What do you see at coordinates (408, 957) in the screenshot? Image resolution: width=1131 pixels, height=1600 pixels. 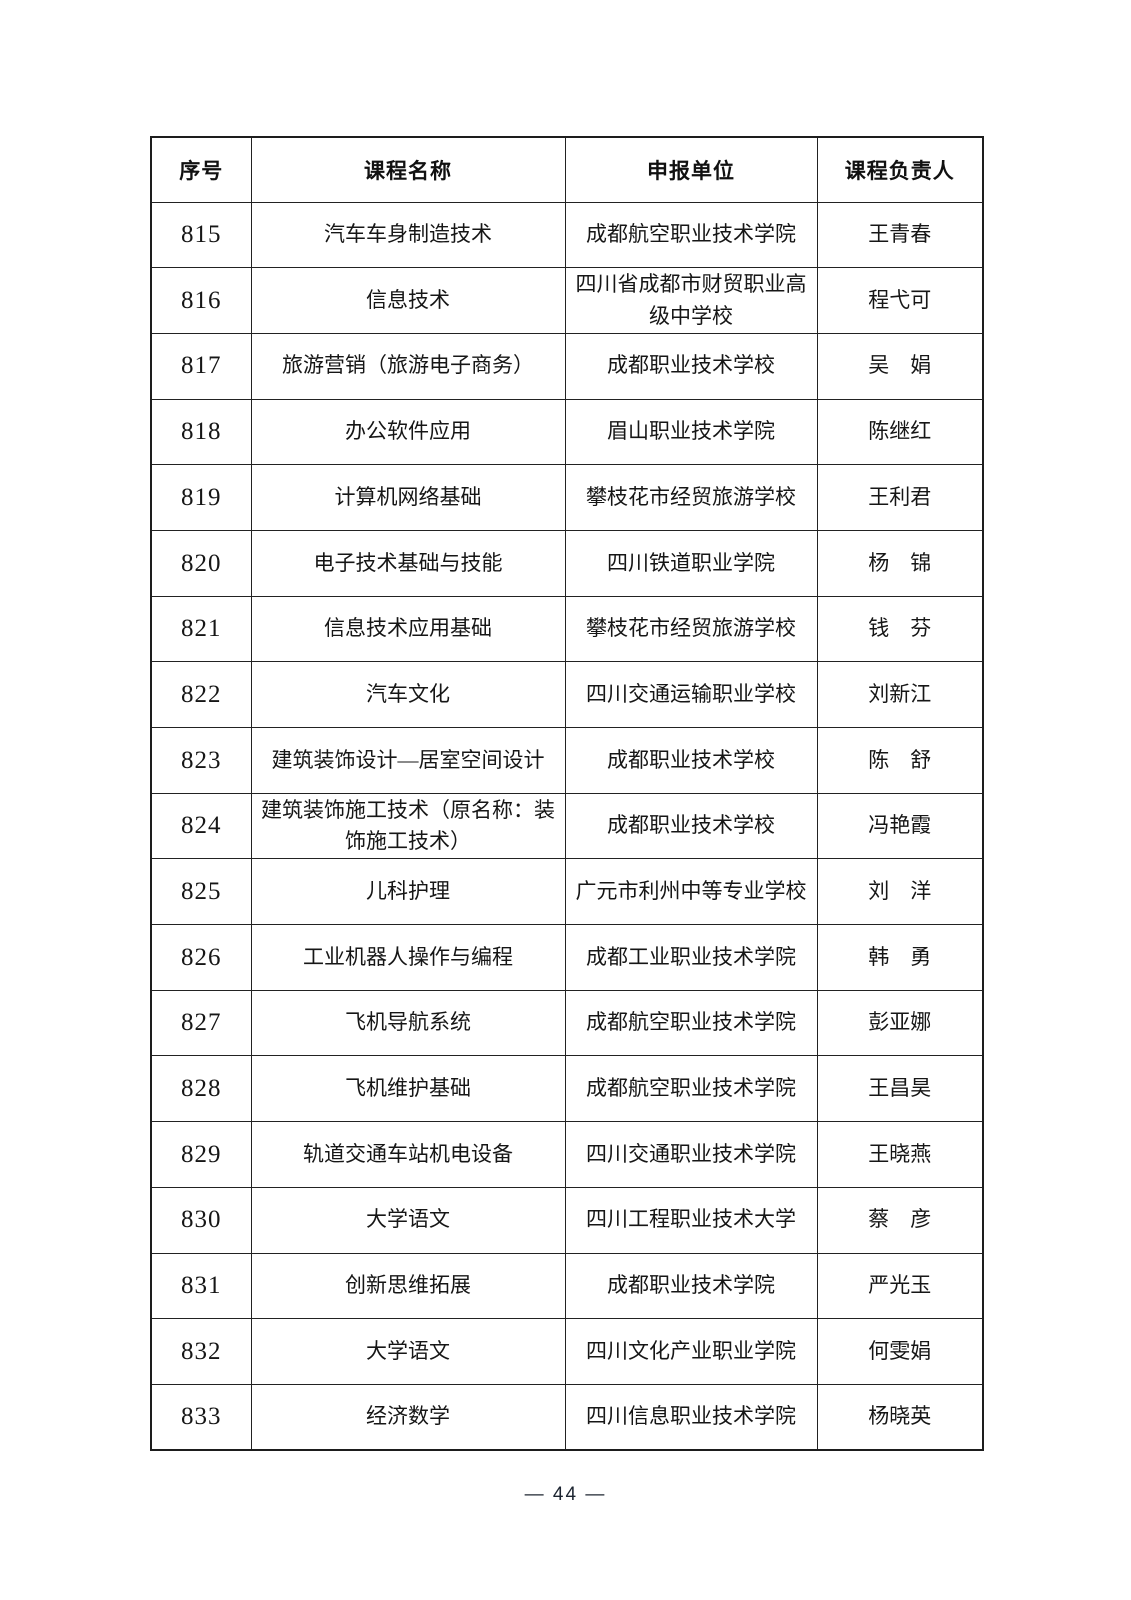 I see `course-name-cell: 工业机器人操作与编程` at bounding box center [408, 957].